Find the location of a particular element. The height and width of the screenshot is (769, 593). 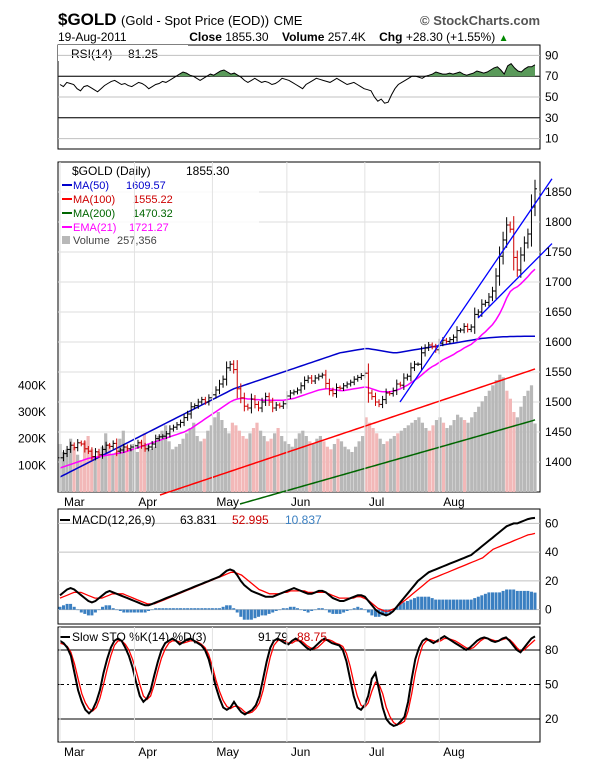

macd-signal-line is located at coordinates (297, 572).